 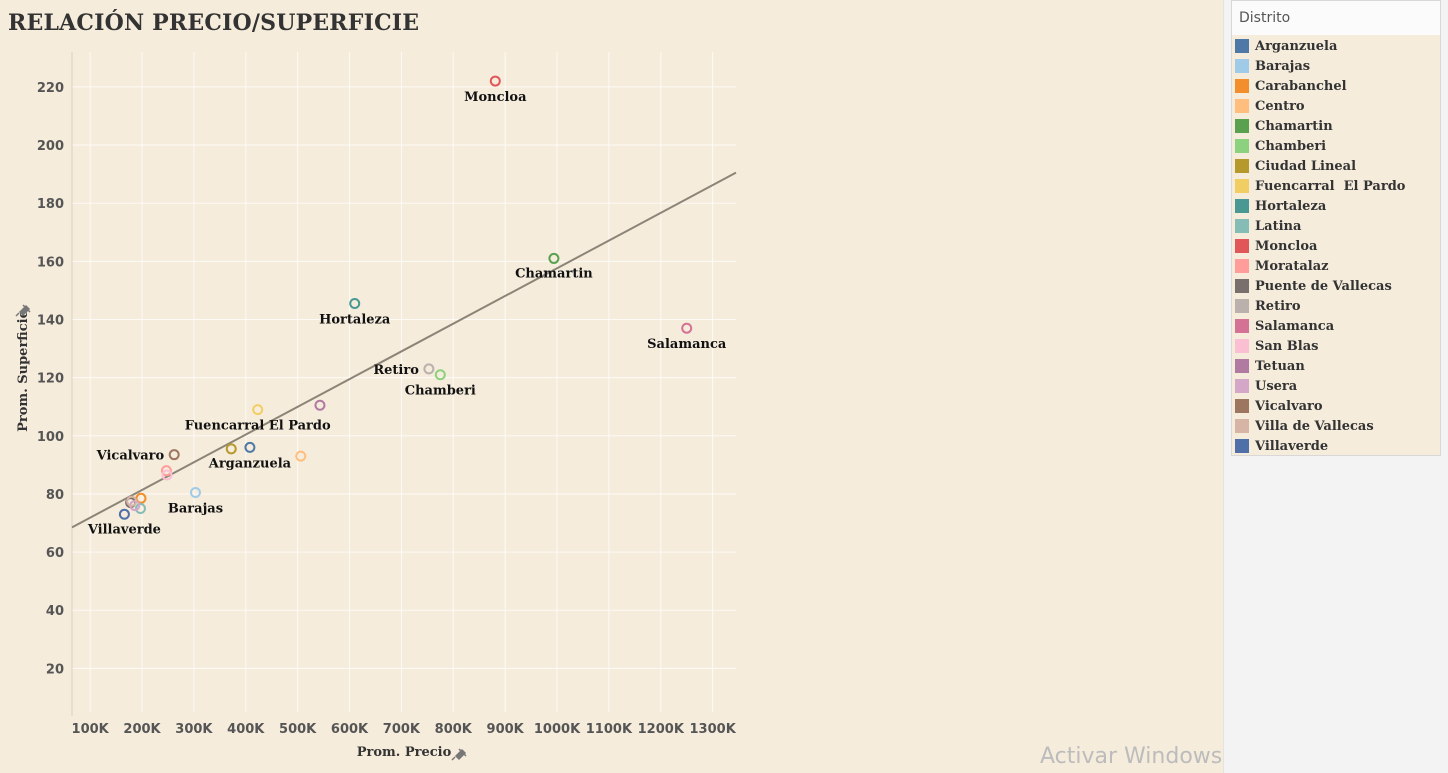 I want to click on legend-item: Salamanca, so click(x=1284, y=326).